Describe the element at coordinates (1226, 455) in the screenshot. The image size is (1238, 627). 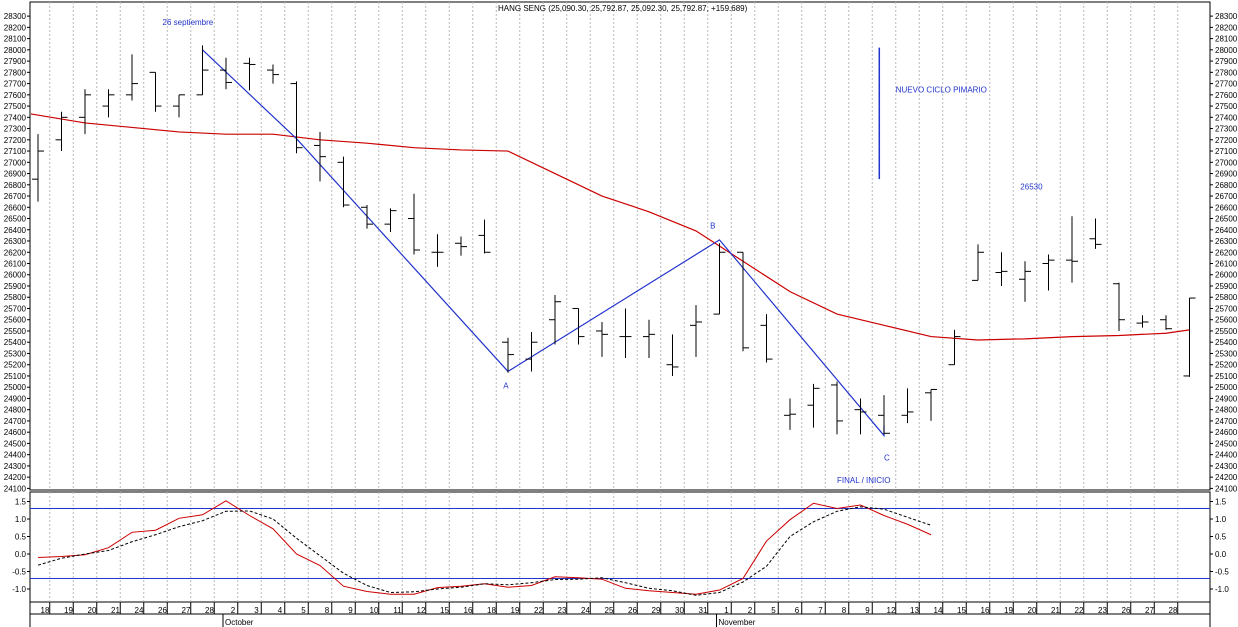
I see `y-tick-label-right: 24400` at that location.